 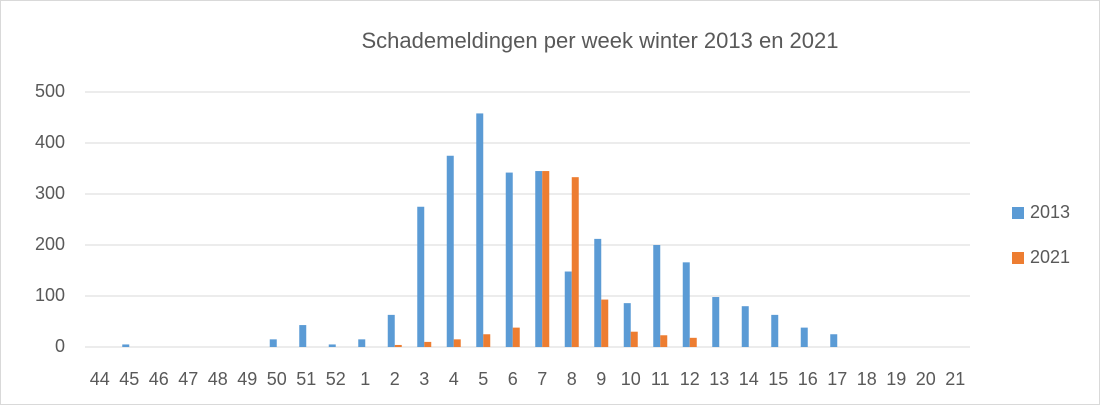 I want to click on legend-label: 2013, so click(x=1050, y=212).